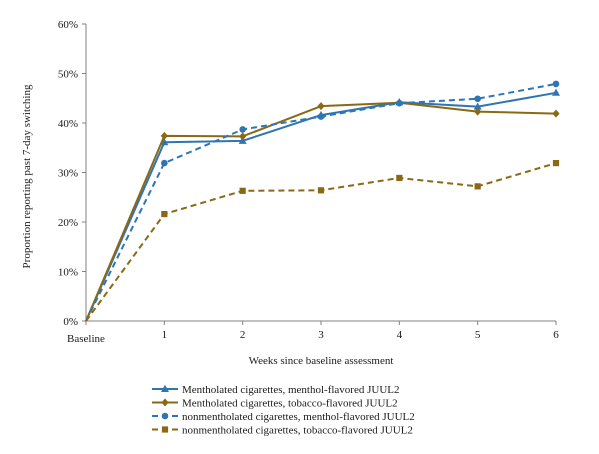 This screenshot has height=454, width=599. I want to click on x-tick-label: 5, so click(478, 335).